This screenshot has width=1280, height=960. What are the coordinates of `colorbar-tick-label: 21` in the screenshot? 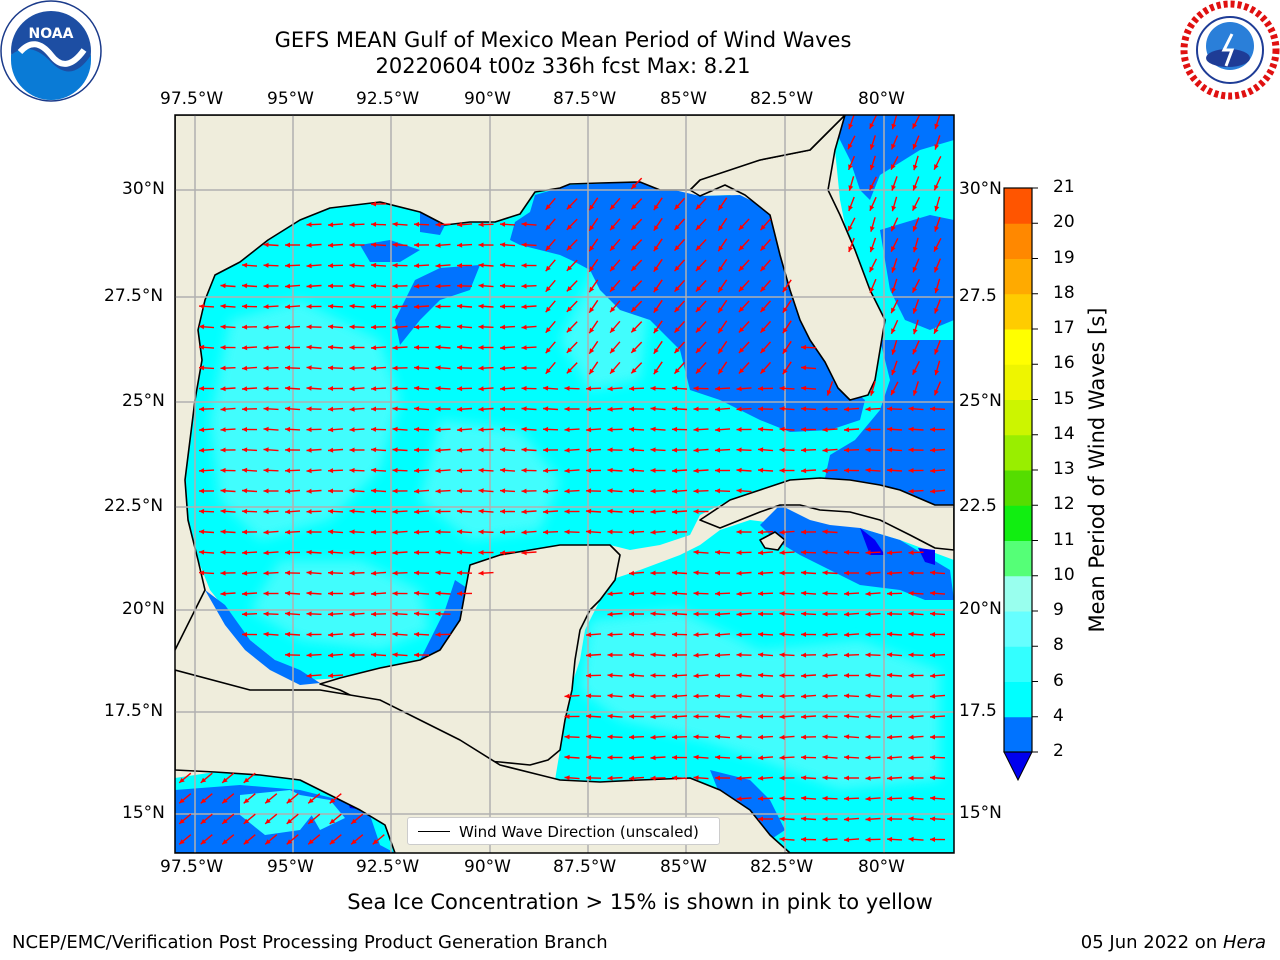 It's located at (1064, 187).